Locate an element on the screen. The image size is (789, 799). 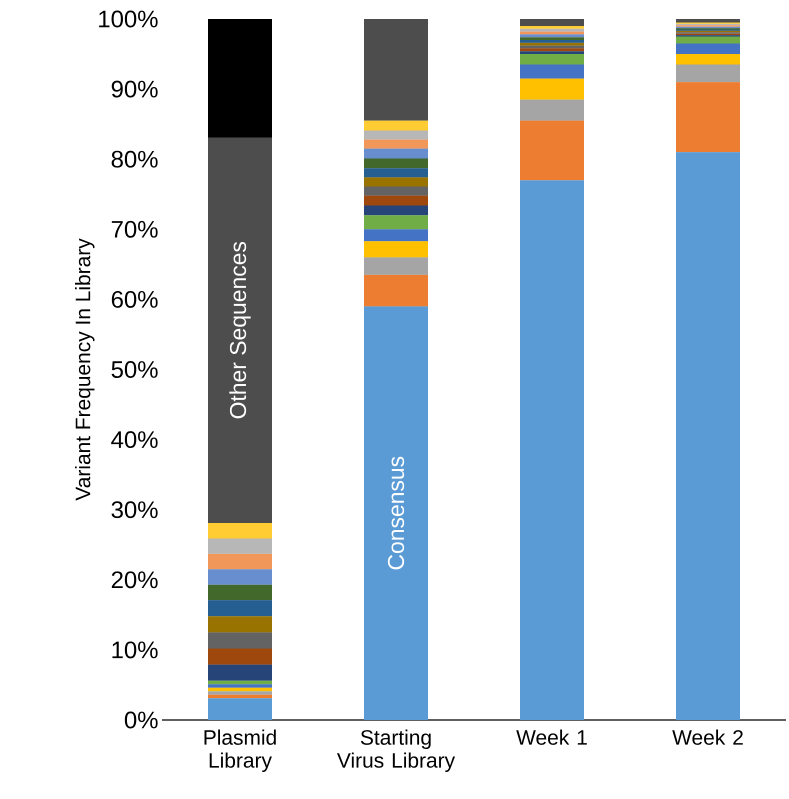
x-tick-label: Plasmid Library is located at coordinates (240, 751).